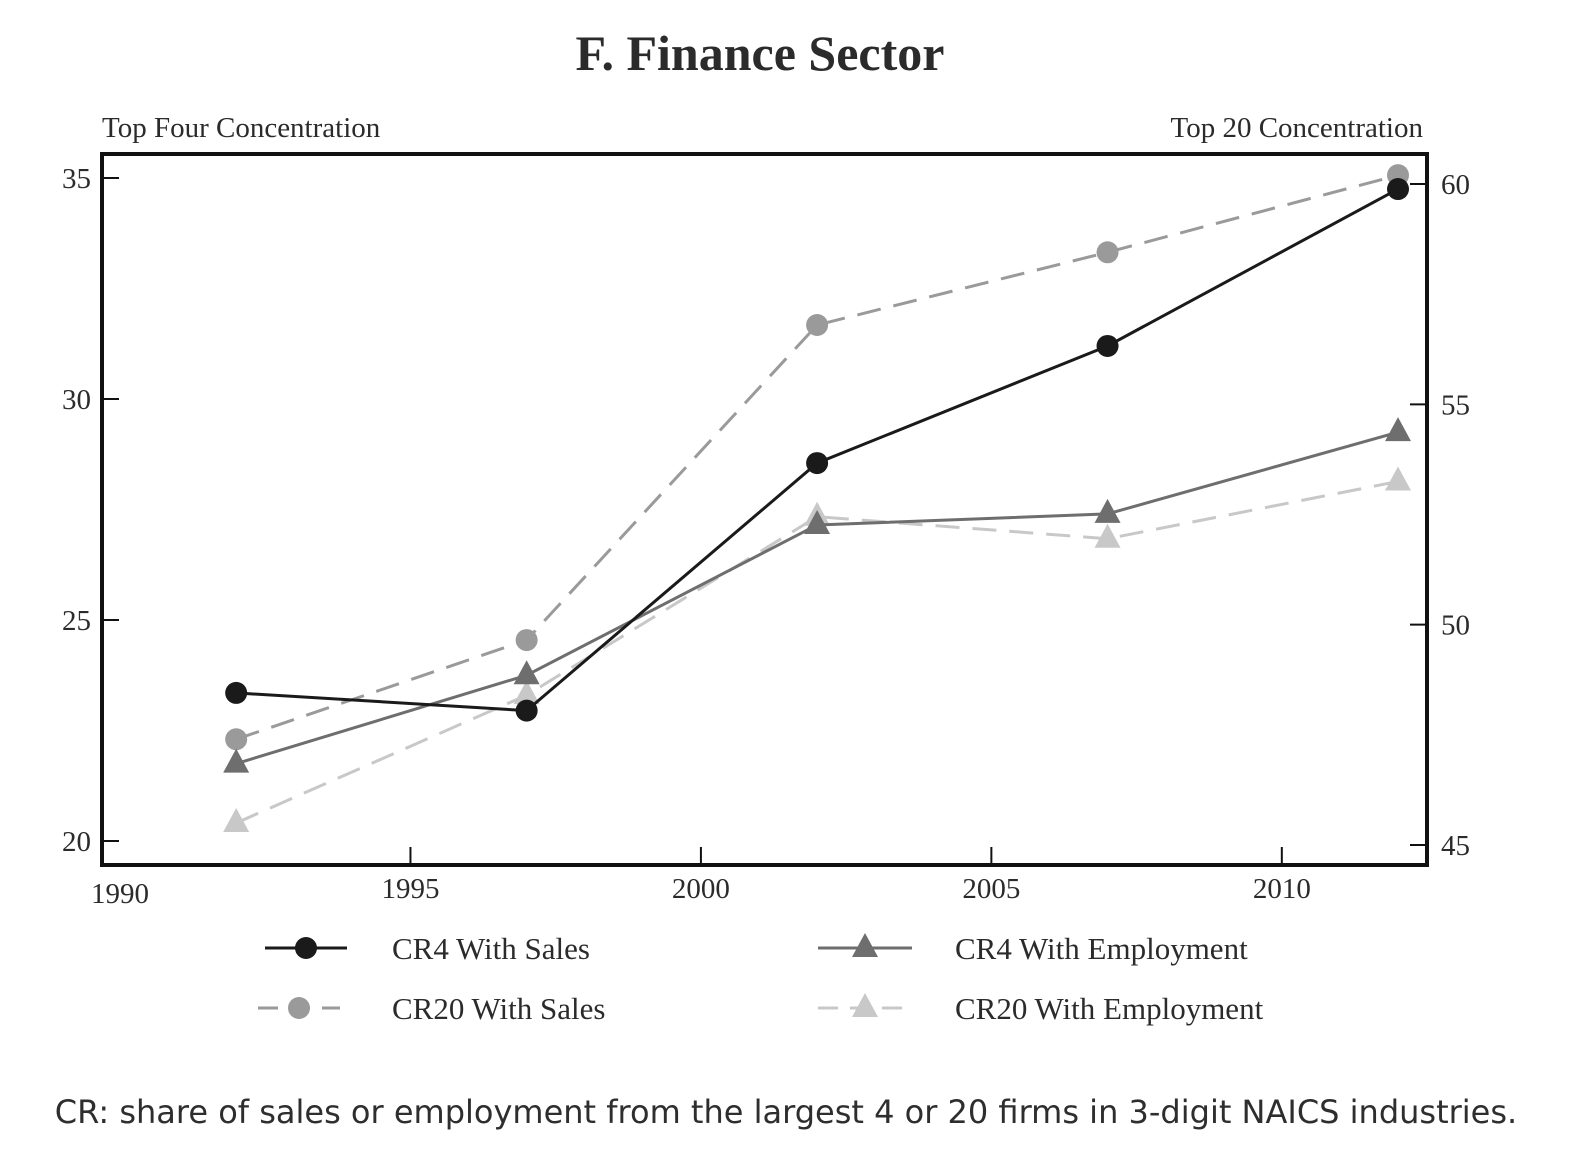 This screenshot has height=1164, width=1574. I want to click on y-left-tick-label: 20, so click(76, 842).